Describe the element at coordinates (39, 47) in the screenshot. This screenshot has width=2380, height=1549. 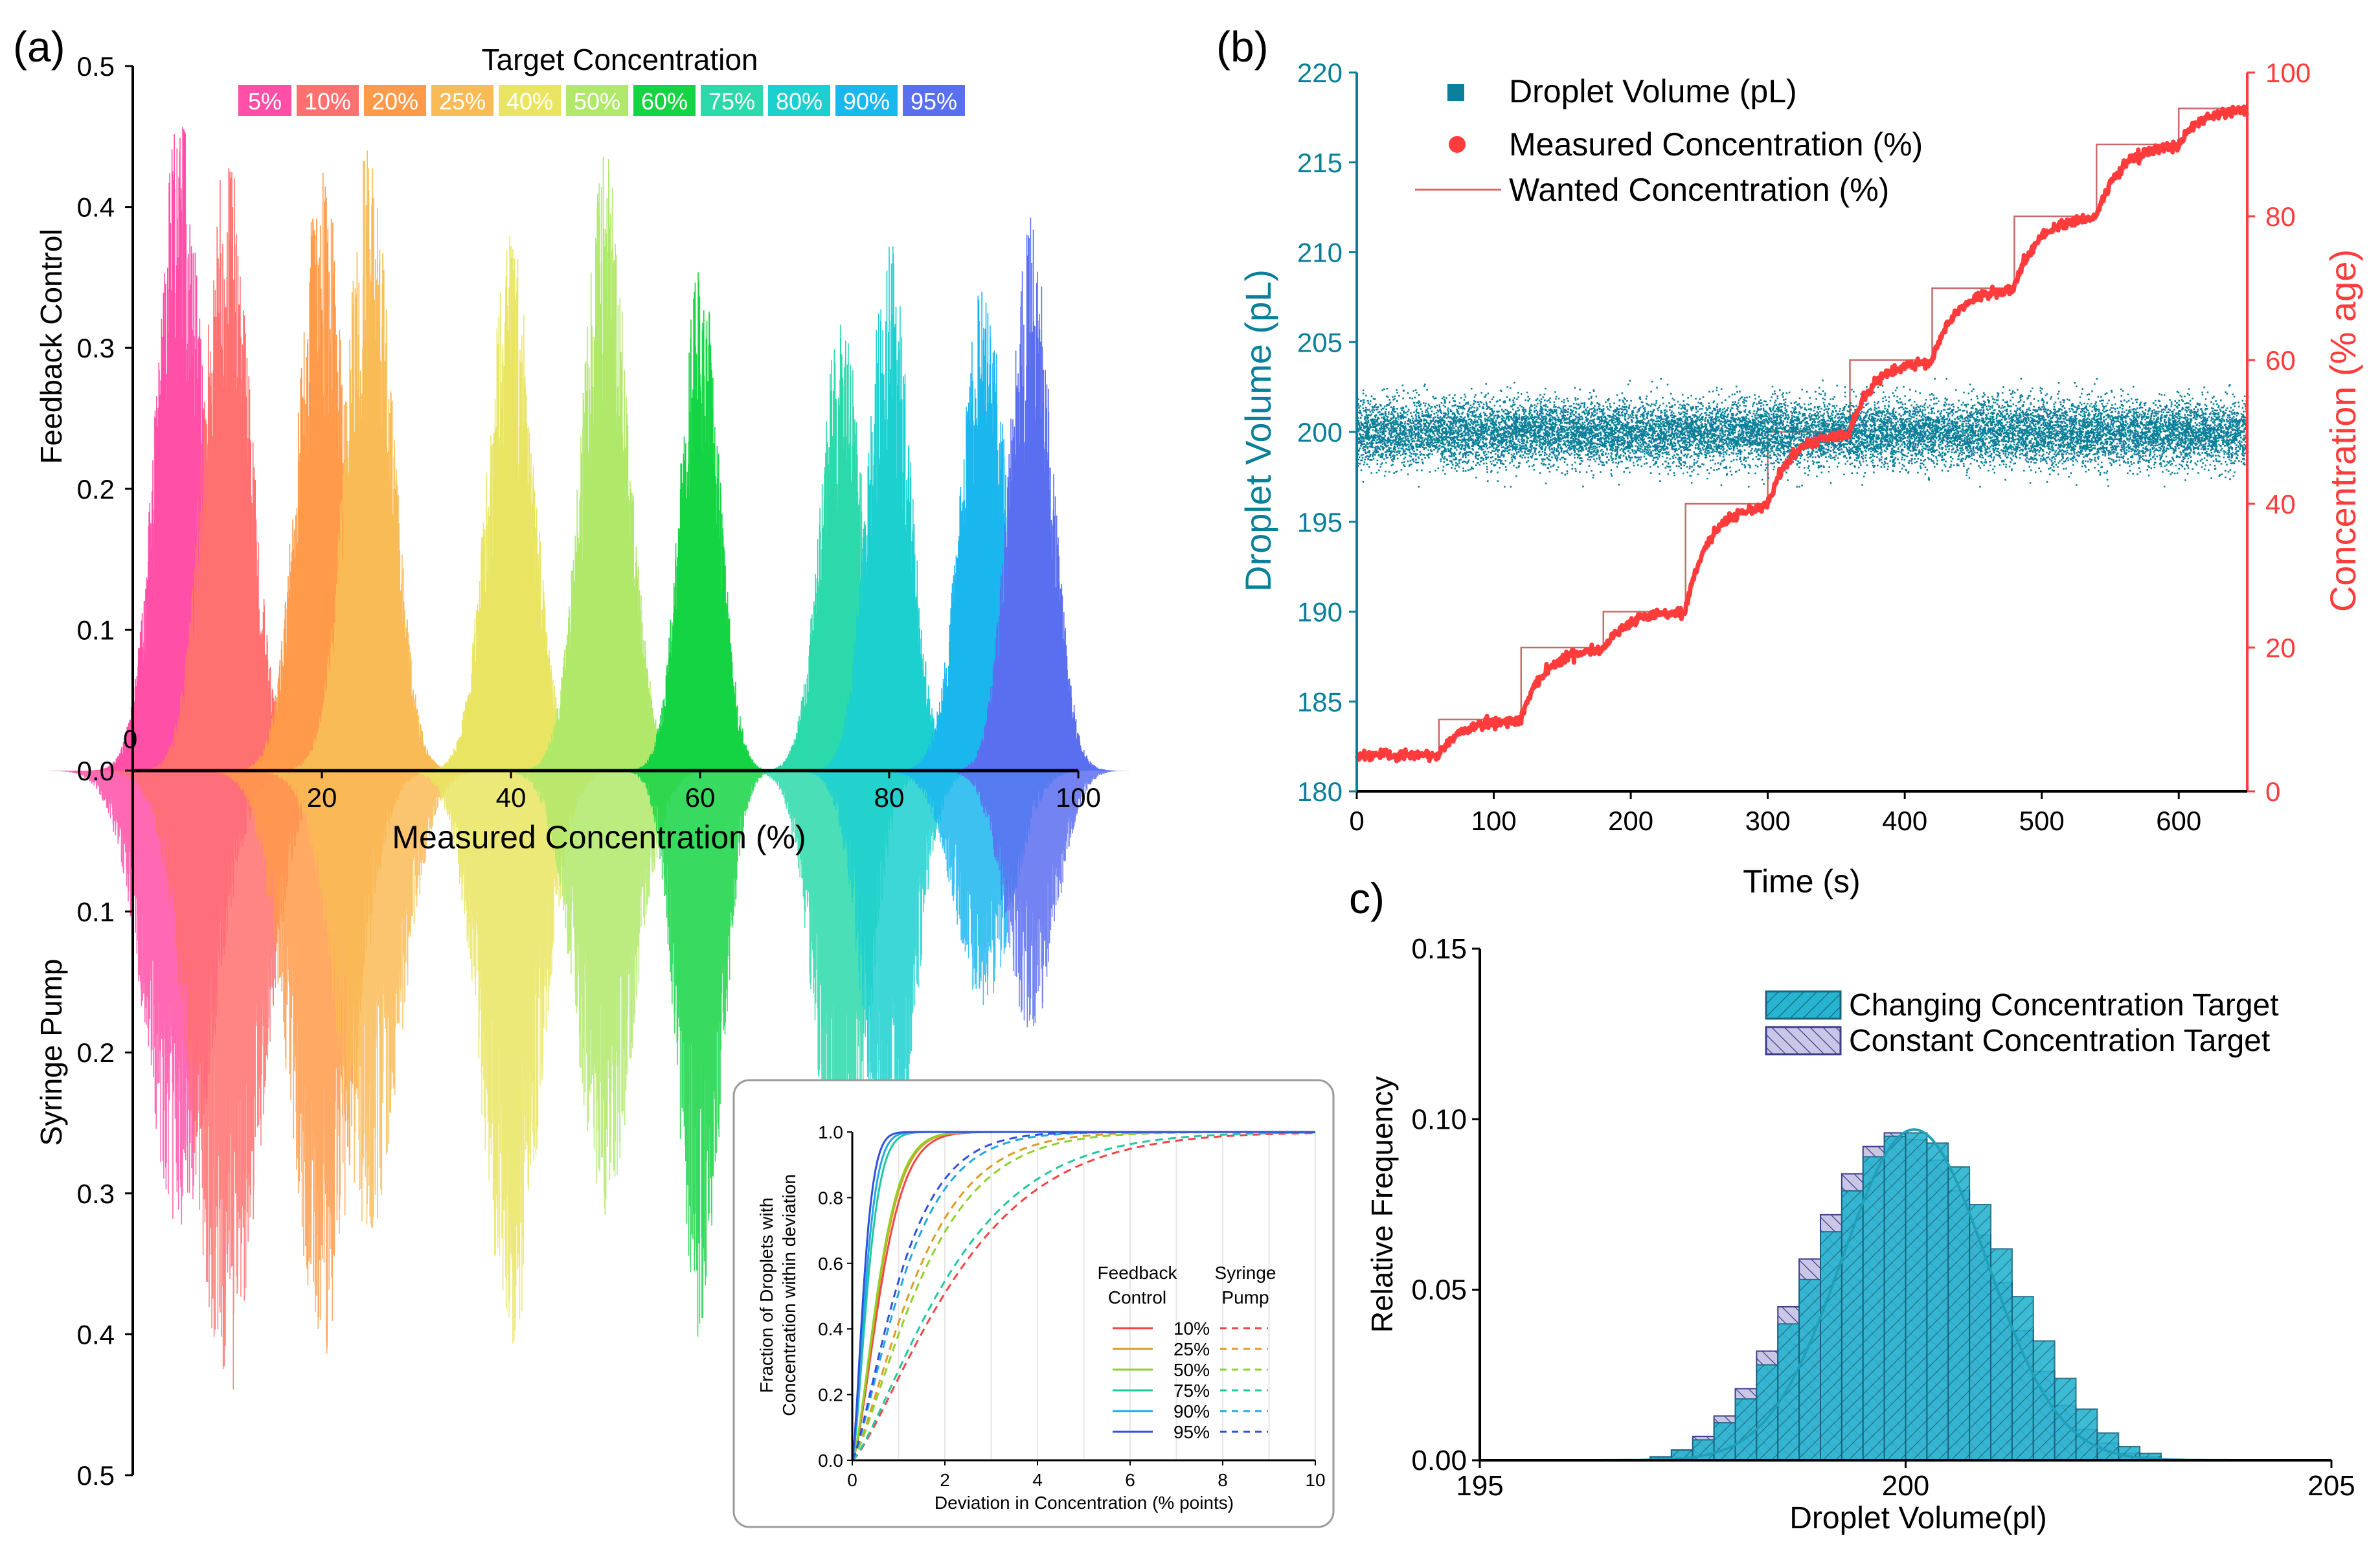
I see `panel-a-label: (a)` at that location.